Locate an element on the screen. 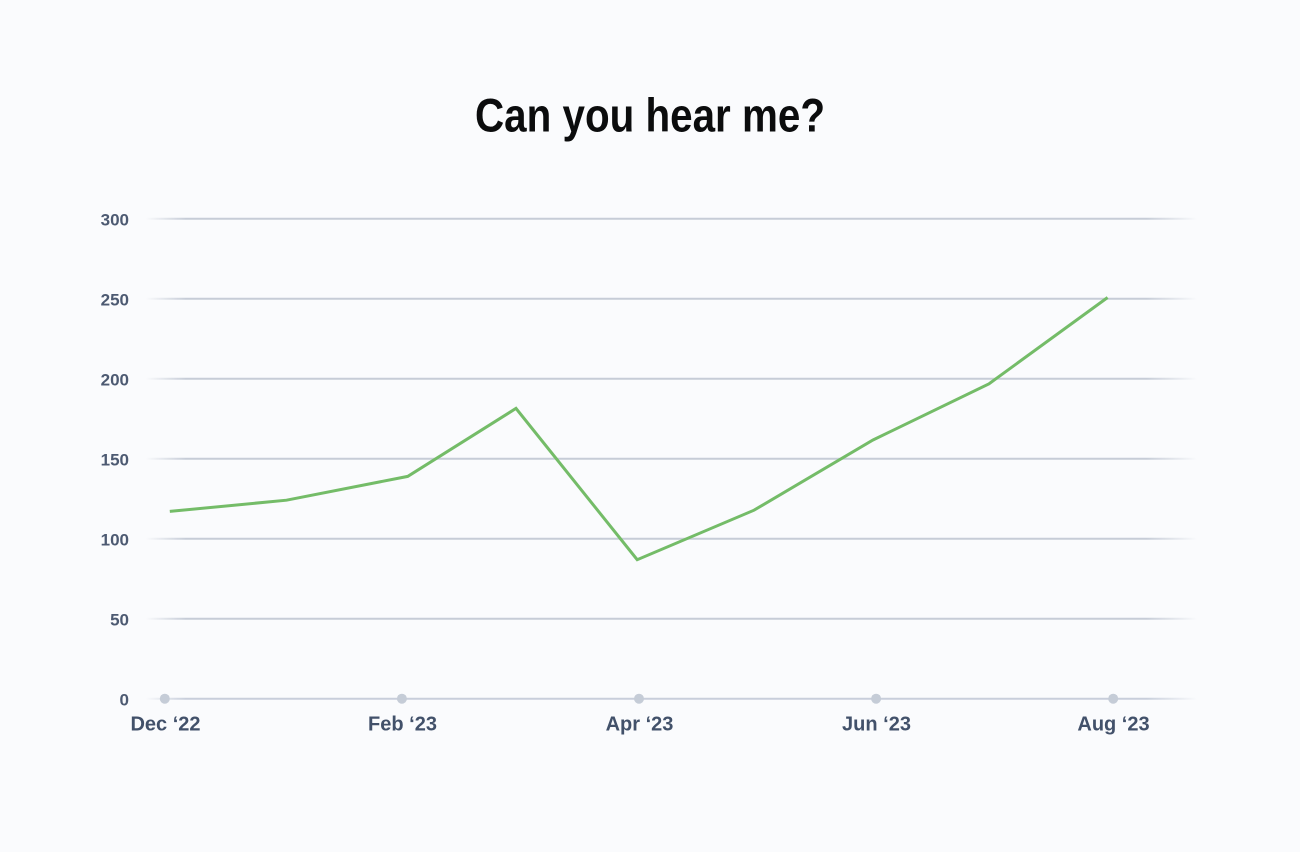 This screenshot has width=1300, height=852. svg-text: 50 is located at coordinates (119, 619).